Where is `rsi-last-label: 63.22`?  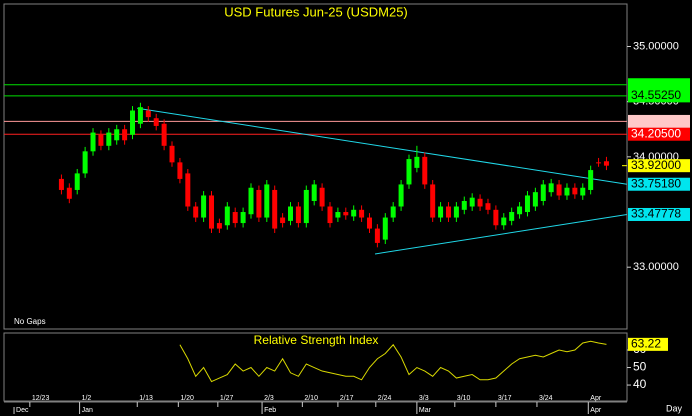
rsi-last-label: 63.22 is located at coordinates (646, 344).